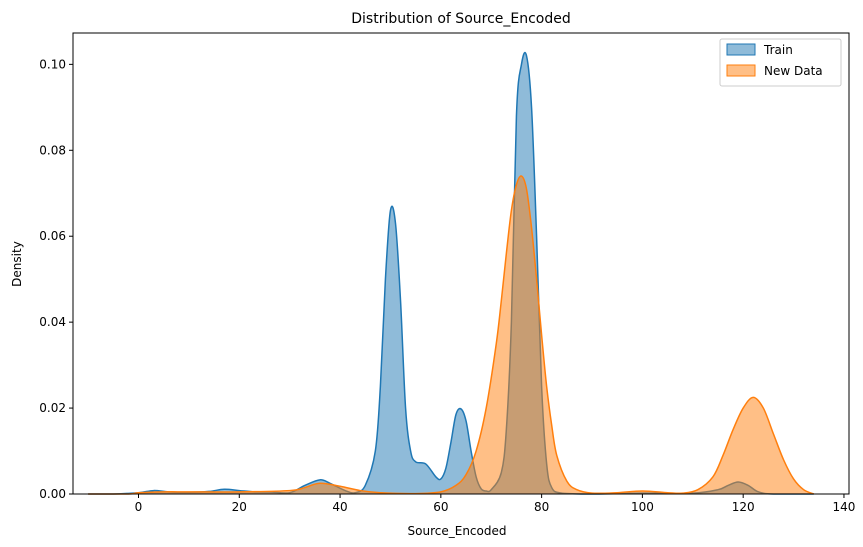 Image resolution: width=863 pixels, height=547 pixels. I want to click on y-tick-label: 0.04, so click(52, 322).